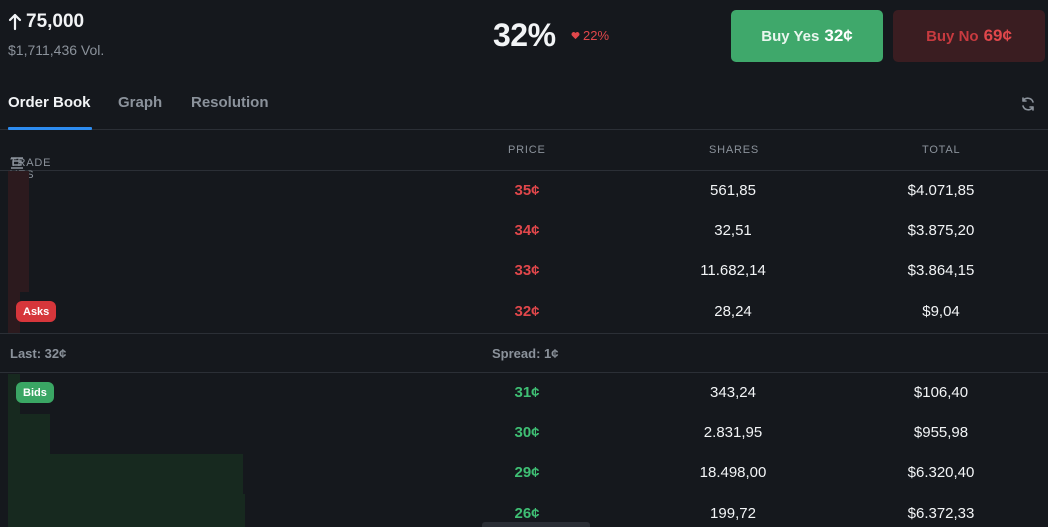  I want to click on ask-row: 33¢ 11.682,14 $3.864,15, so click(522, 271).